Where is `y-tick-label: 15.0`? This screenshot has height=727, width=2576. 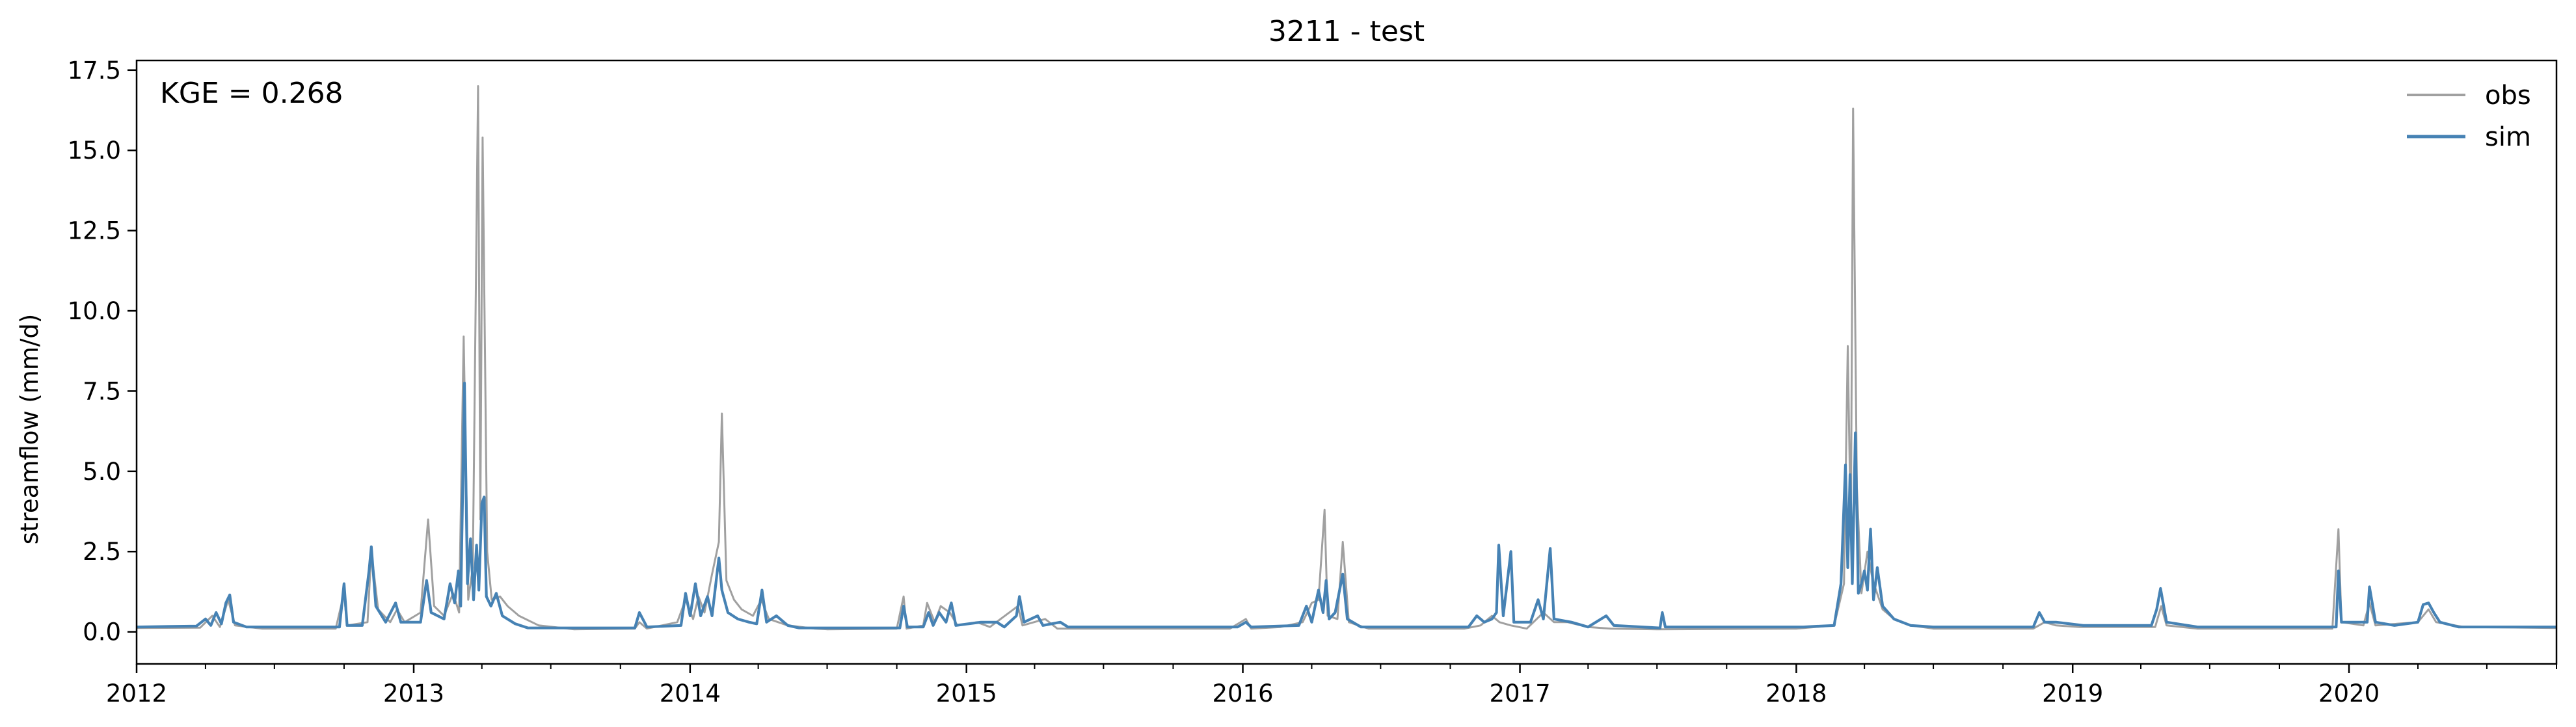
y-tick-label: 15.0 is located at coordinates (94, 151).